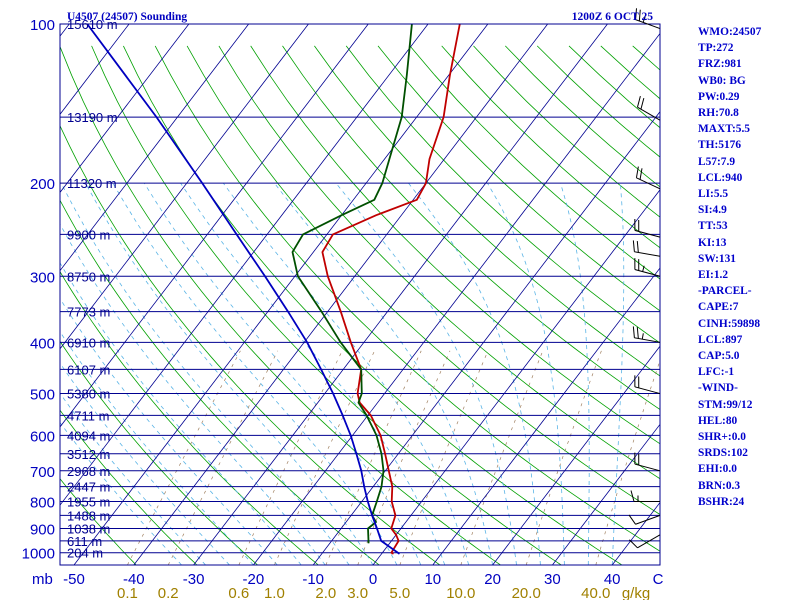  I want to click on height-label: 9900 m, so click(88, 234).